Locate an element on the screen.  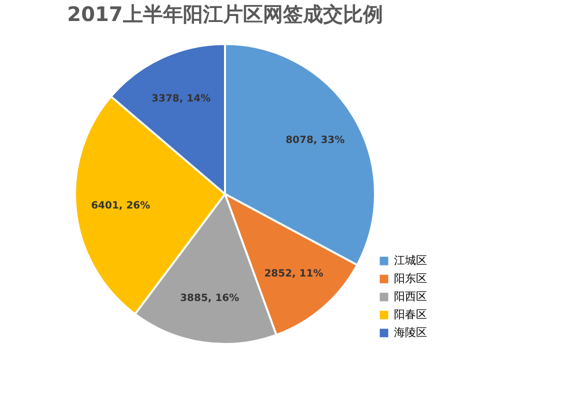
legend-label: 阳东区 is located at coordinates (410, 278).